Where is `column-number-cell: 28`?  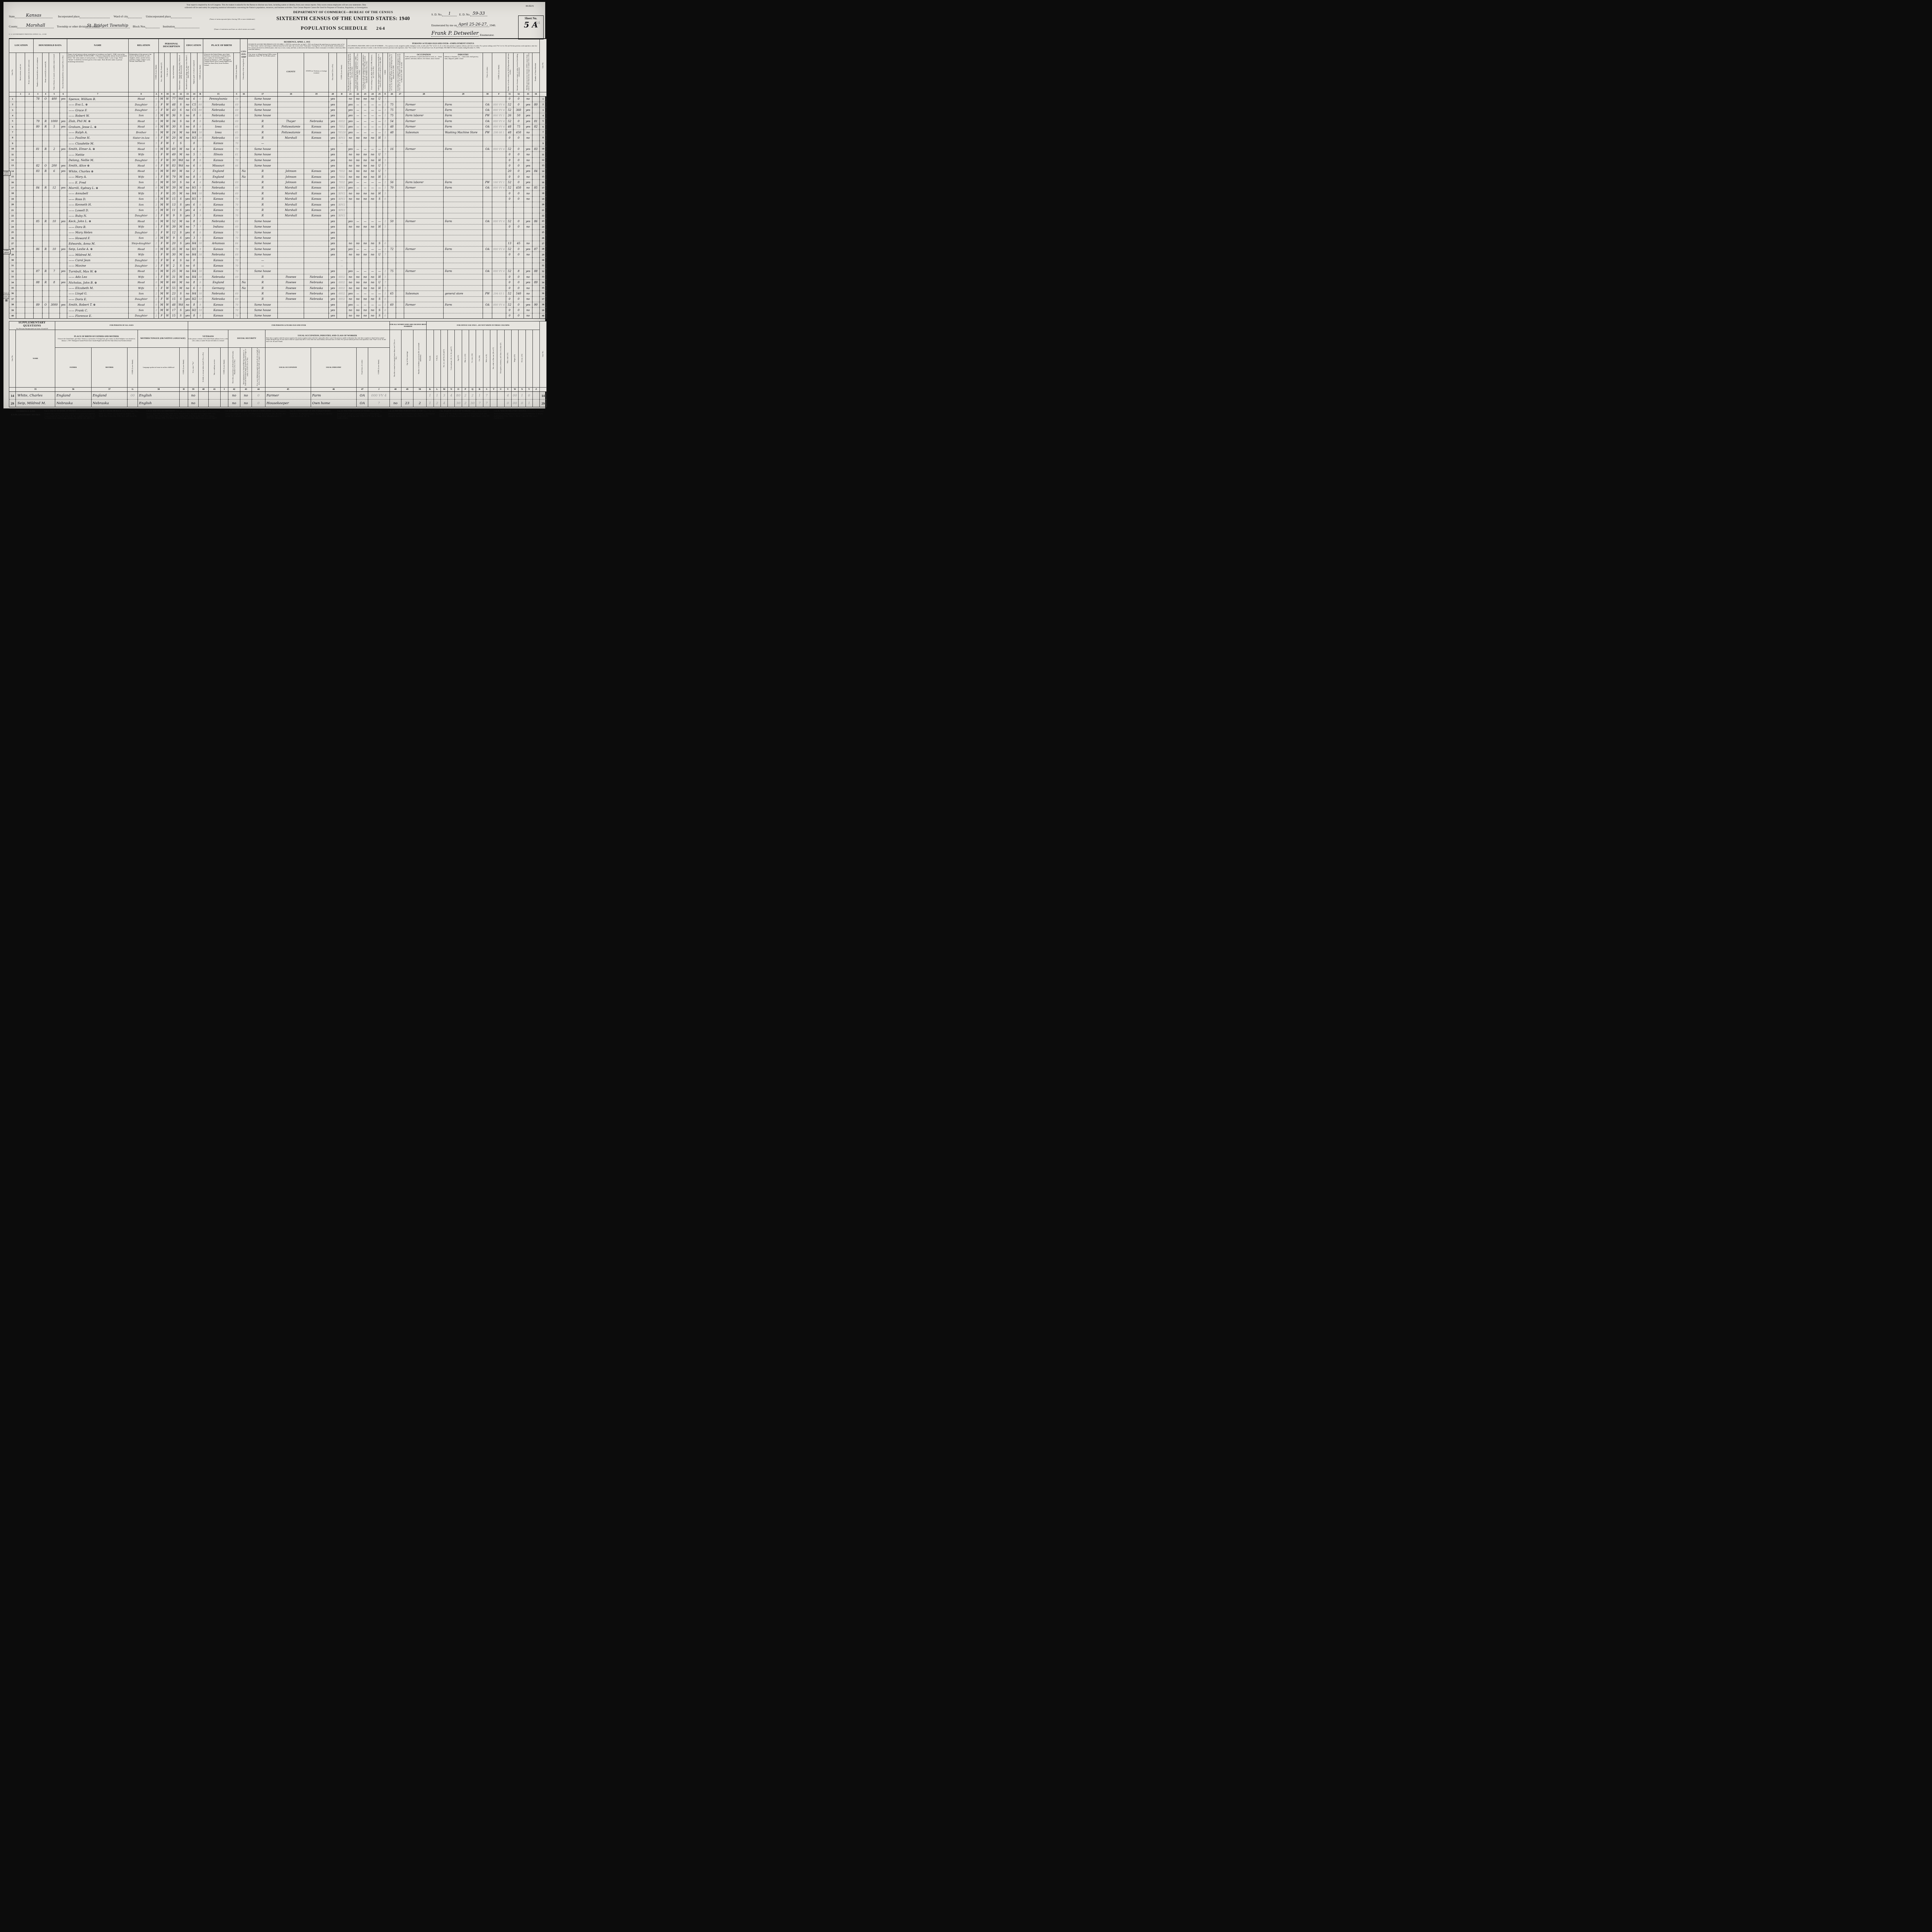
column-number-cell: 28 is located at coordinates (424, 94).